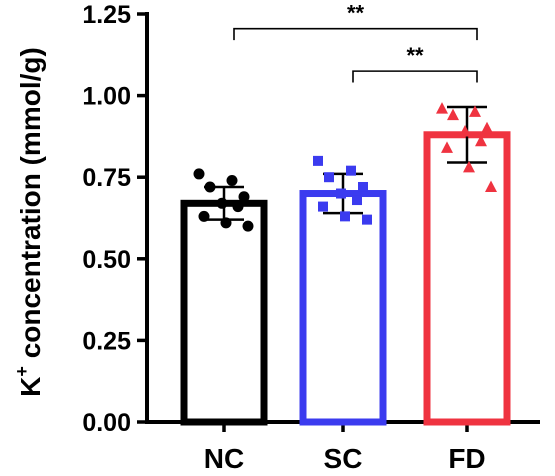 This screenshot has height=476, width=555. I want to click on y-tick-label: 0.00, so click(106, 423).